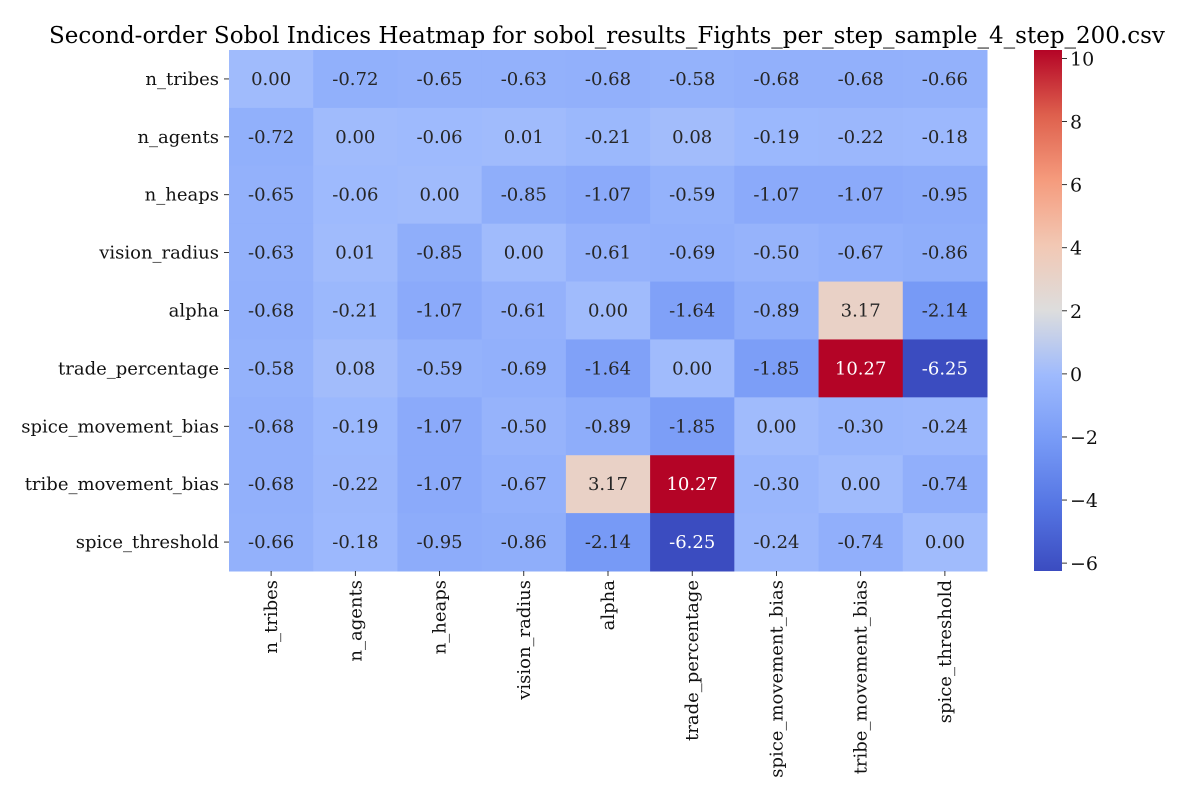 The image size is (1200, 800). What do you see at coordinates (182, 195) in the screenshot?
I see `y-tick-label: n_heaps` at bounding box center [182, 195].